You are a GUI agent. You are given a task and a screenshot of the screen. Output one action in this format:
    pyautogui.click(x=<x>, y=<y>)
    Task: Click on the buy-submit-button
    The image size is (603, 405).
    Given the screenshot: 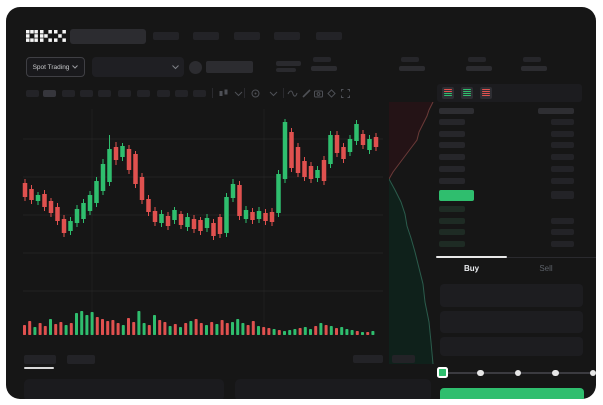 What is the action you would take?
    pyautogui.click(x=512, y=393)
    